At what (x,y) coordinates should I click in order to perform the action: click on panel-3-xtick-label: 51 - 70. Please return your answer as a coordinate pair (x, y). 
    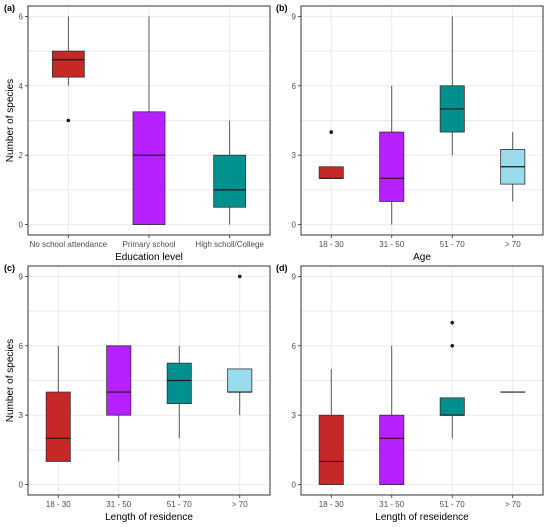
    Looking at the image, I should click on (179, 504).